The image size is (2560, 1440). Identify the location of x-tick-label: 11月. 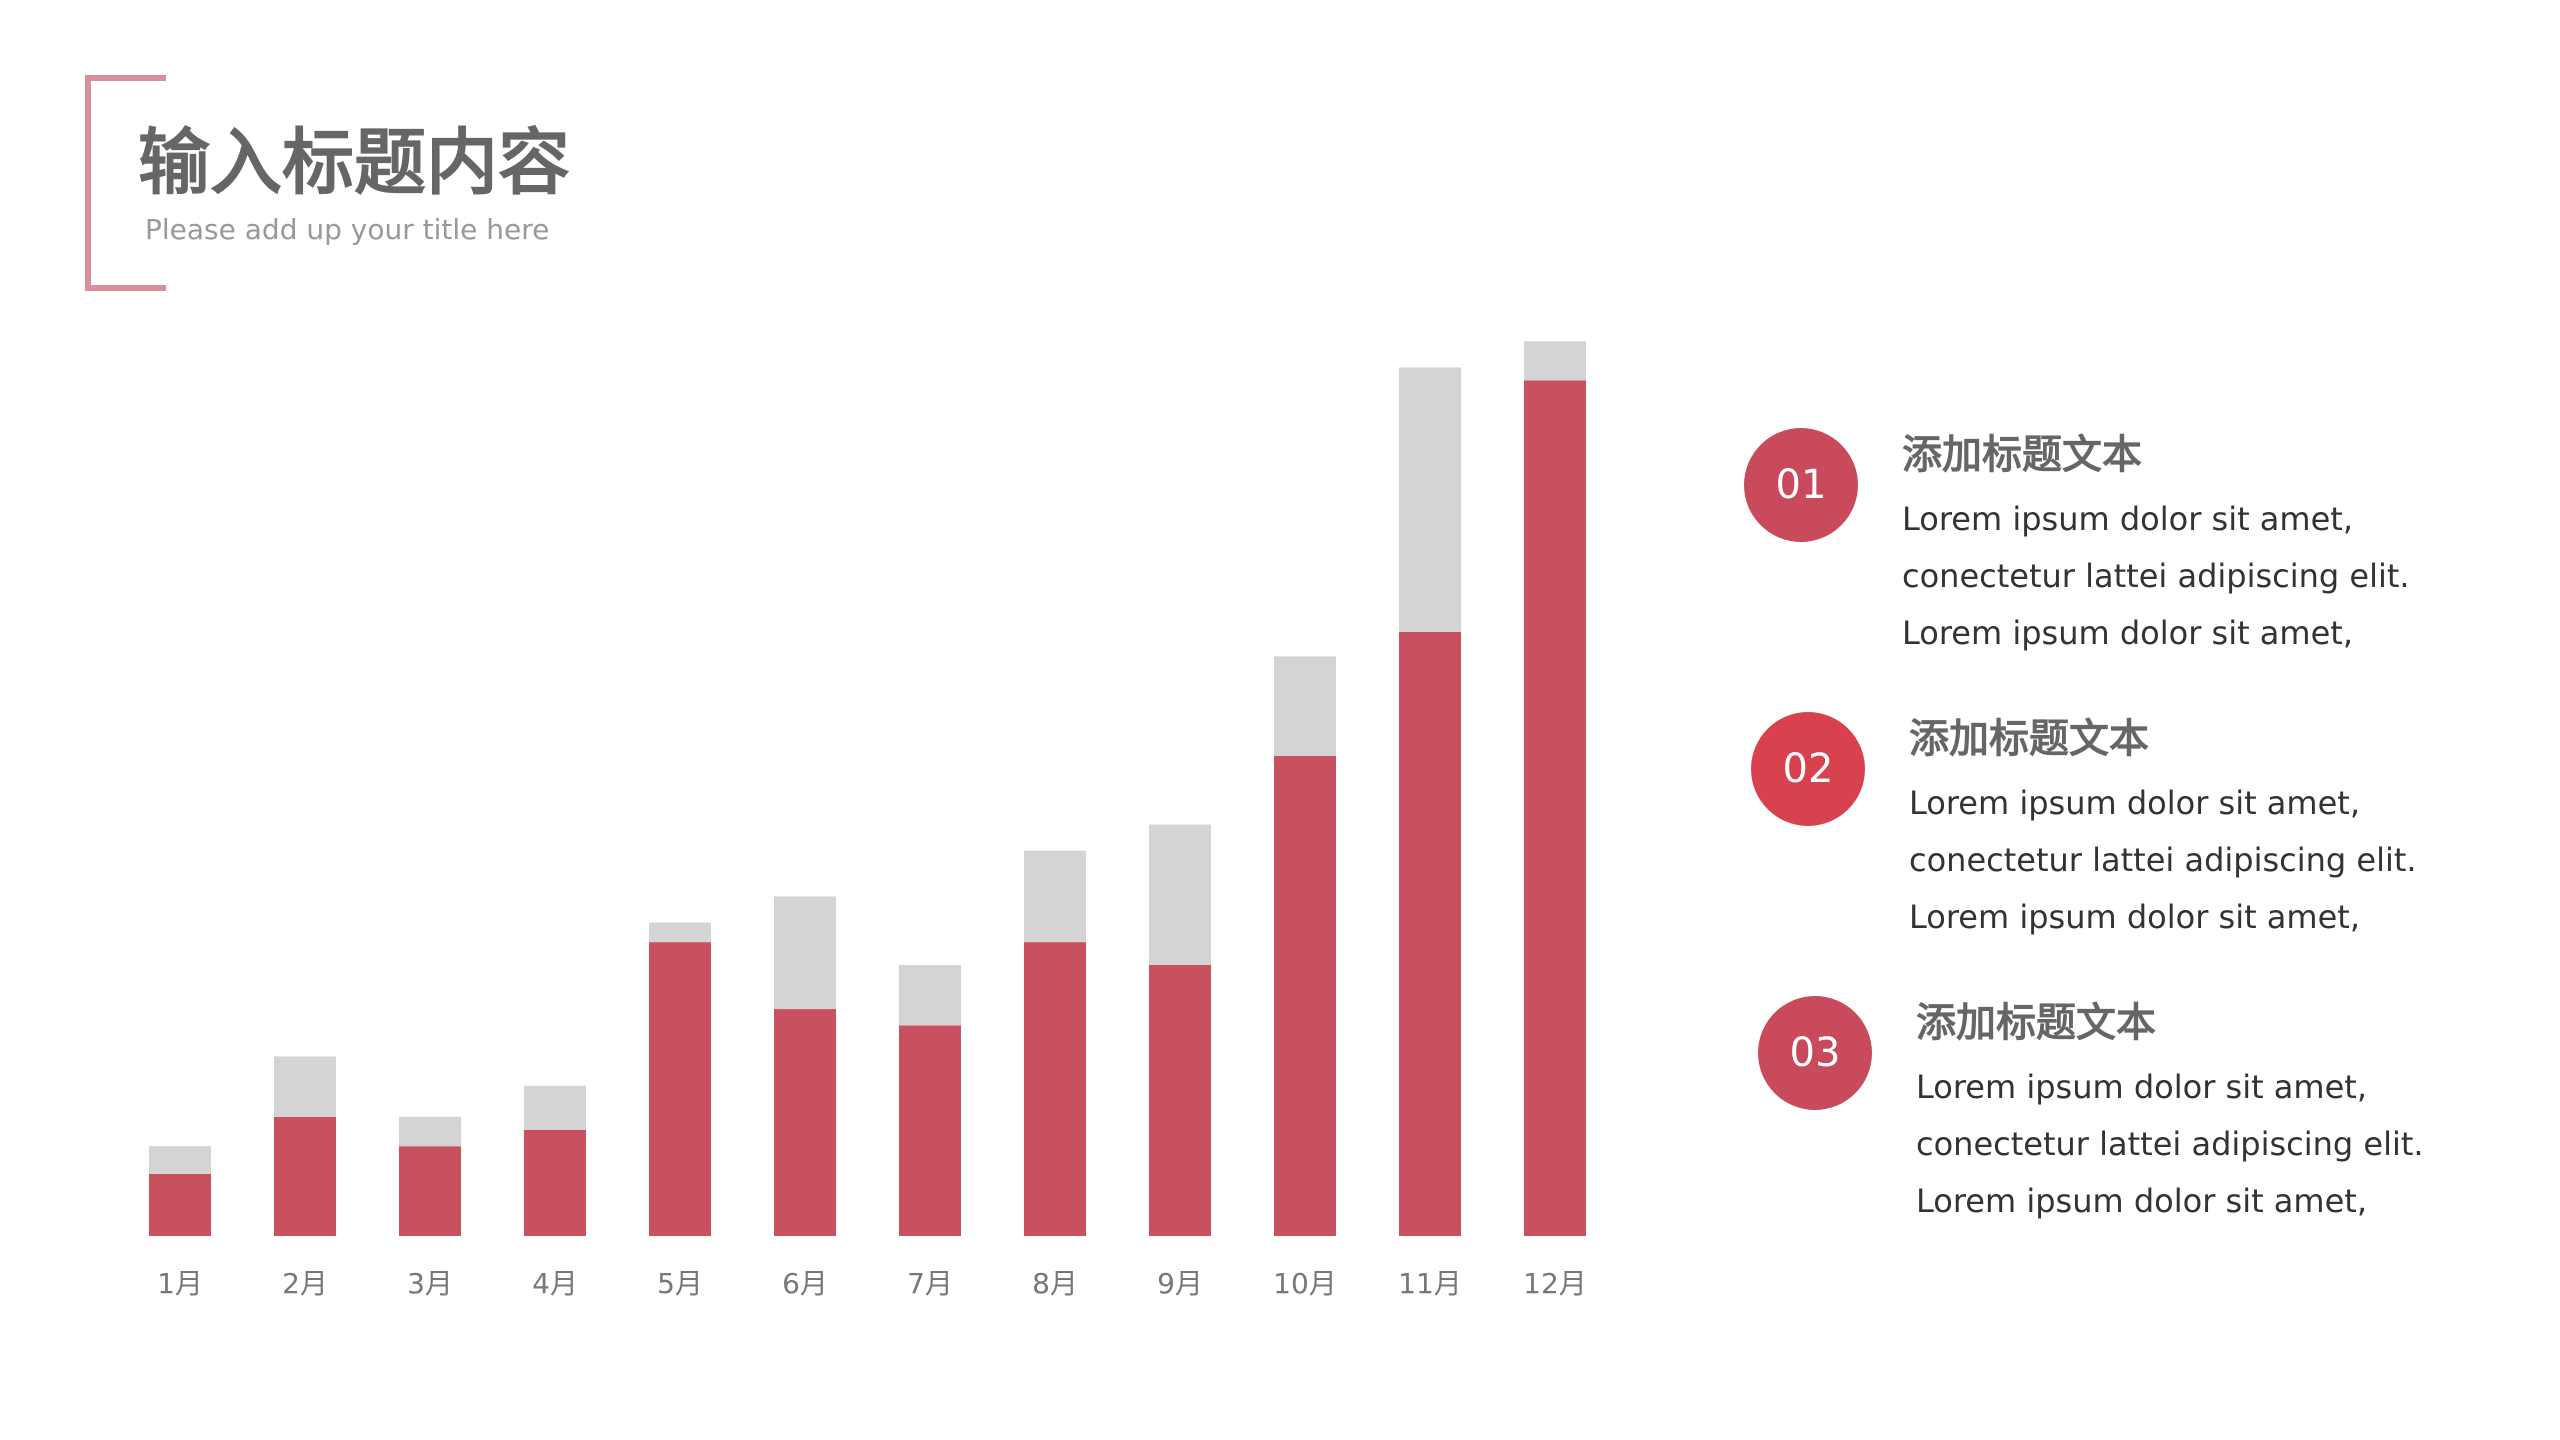
(1430, 1283).